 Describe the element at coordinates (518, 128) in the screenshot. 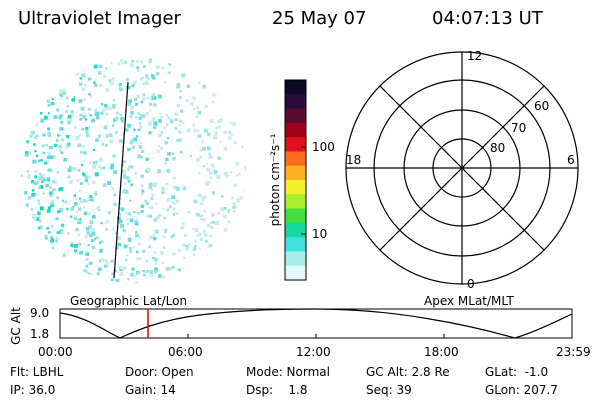

I see `lat-label-70: 70` at that location.